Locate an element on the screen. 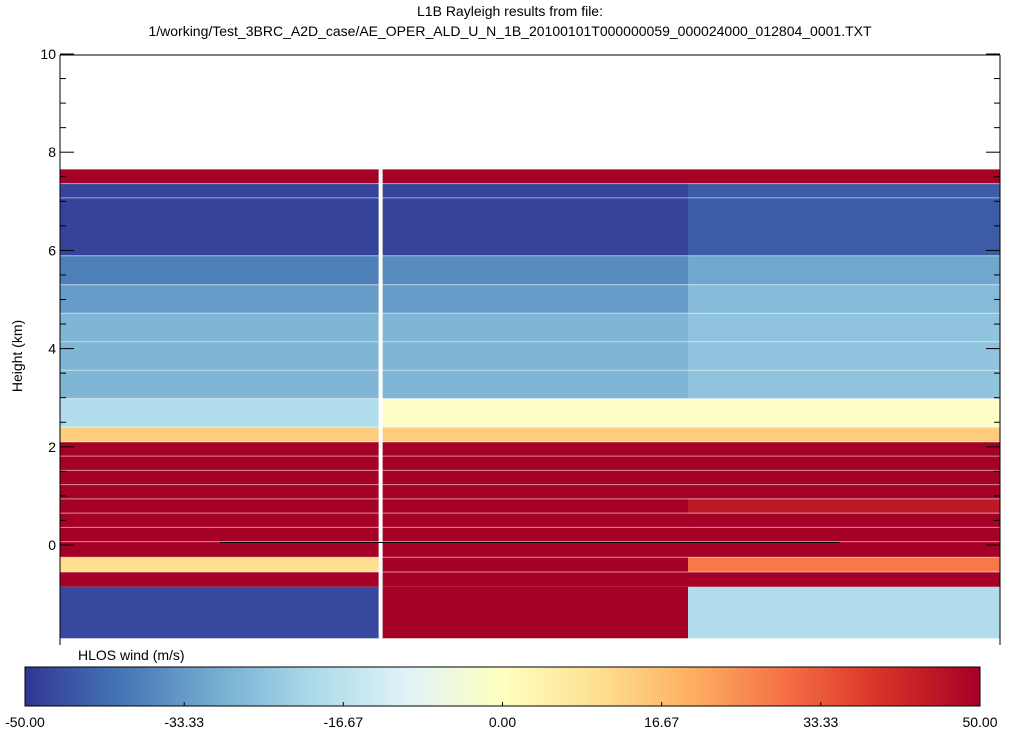 Image resolution: width=1023 pixels, height=739 pixels. heatmap-cell-c2-r1 is located at coordinates (844, 579).